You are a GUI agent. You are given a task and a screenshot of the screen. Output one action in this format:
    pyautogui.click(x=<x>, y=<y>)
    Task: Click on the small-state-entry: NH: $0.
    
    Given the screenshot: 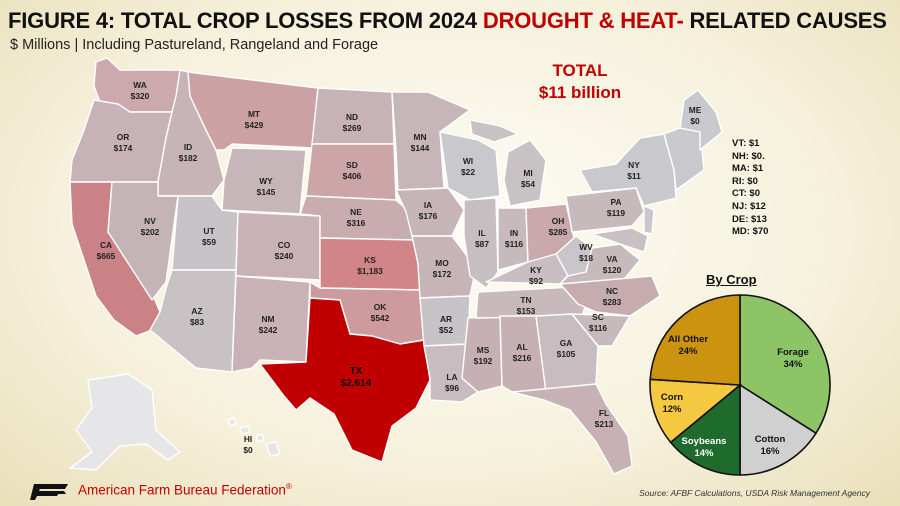 What is the action you would take?
    pyautogui.click(x=748, y=156)
    